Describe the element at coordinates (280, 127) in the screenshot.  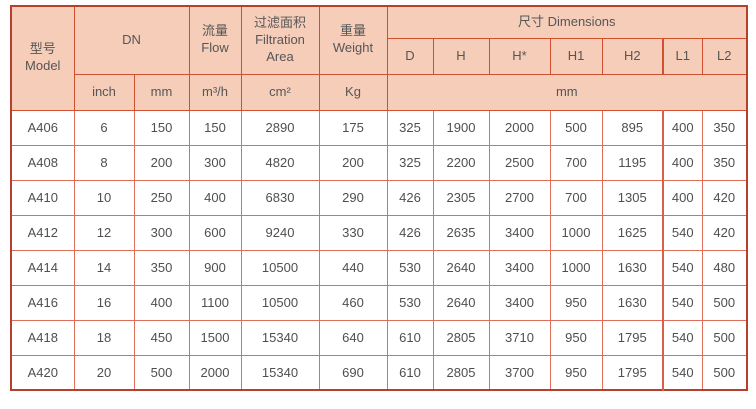
I see `cell-area: 2890` at that location.